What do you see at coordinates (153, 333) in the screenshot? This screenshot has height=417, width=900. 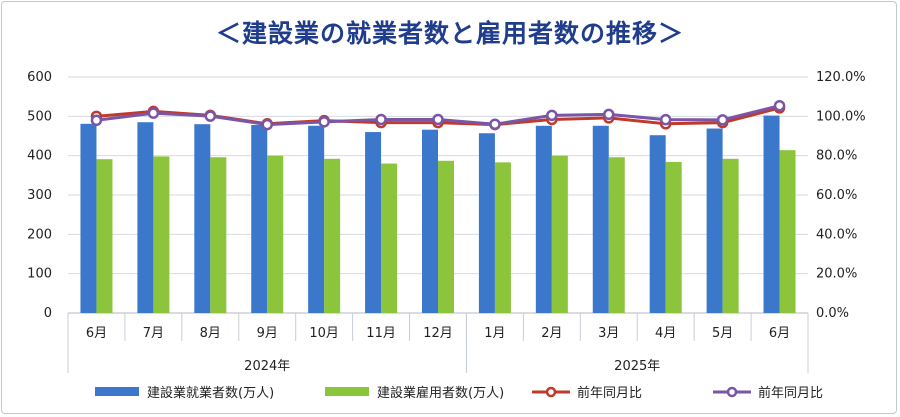 I see `x-tick-label: 7月` at bounding box center [153, 333].